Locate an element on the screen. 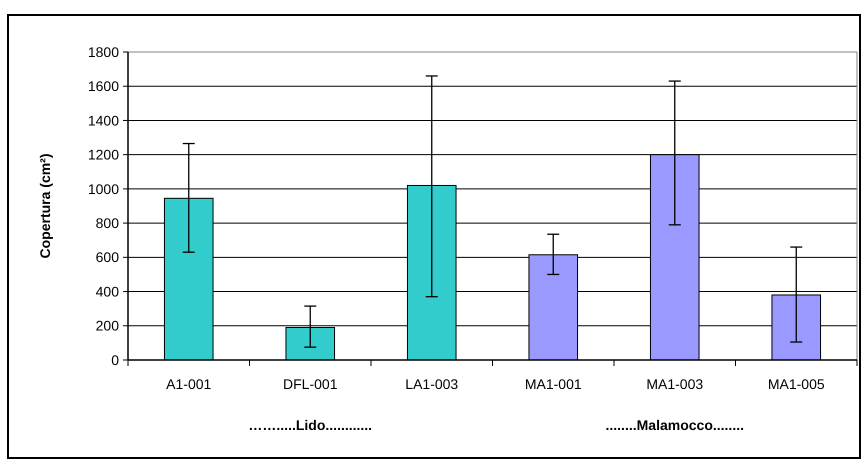  x-tick-label: DFL-001 is located at coordinates (310, 384).